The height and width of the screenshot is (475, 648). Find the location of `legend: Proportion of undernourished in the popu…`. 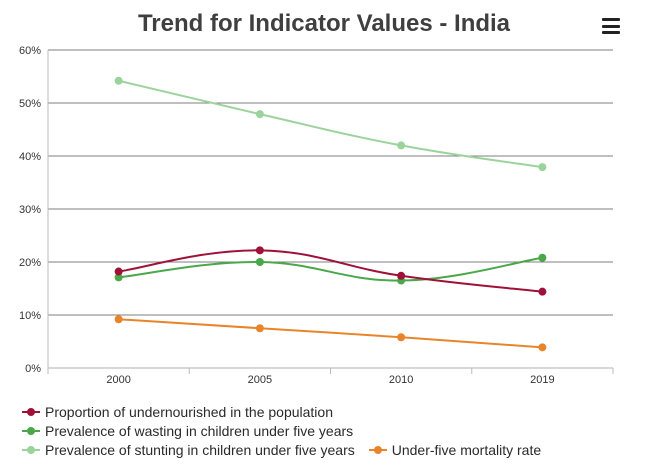

legend: Proportion of undernourished in the popu… is located at coordinates (288, 430).